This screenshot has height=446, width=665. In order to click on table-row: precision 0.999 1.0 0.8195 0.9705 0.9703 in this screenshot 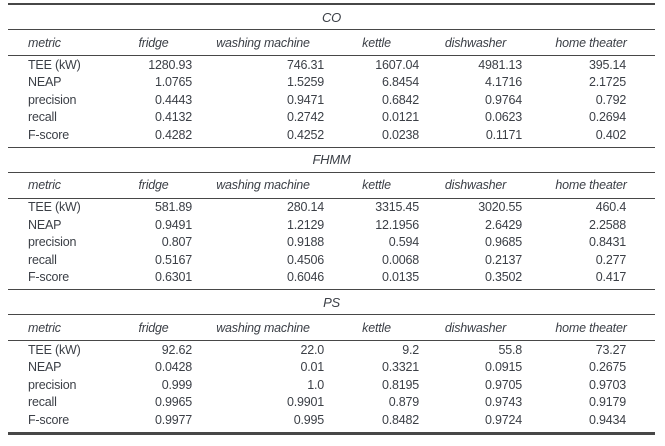, I will do `click(331, 385)`.